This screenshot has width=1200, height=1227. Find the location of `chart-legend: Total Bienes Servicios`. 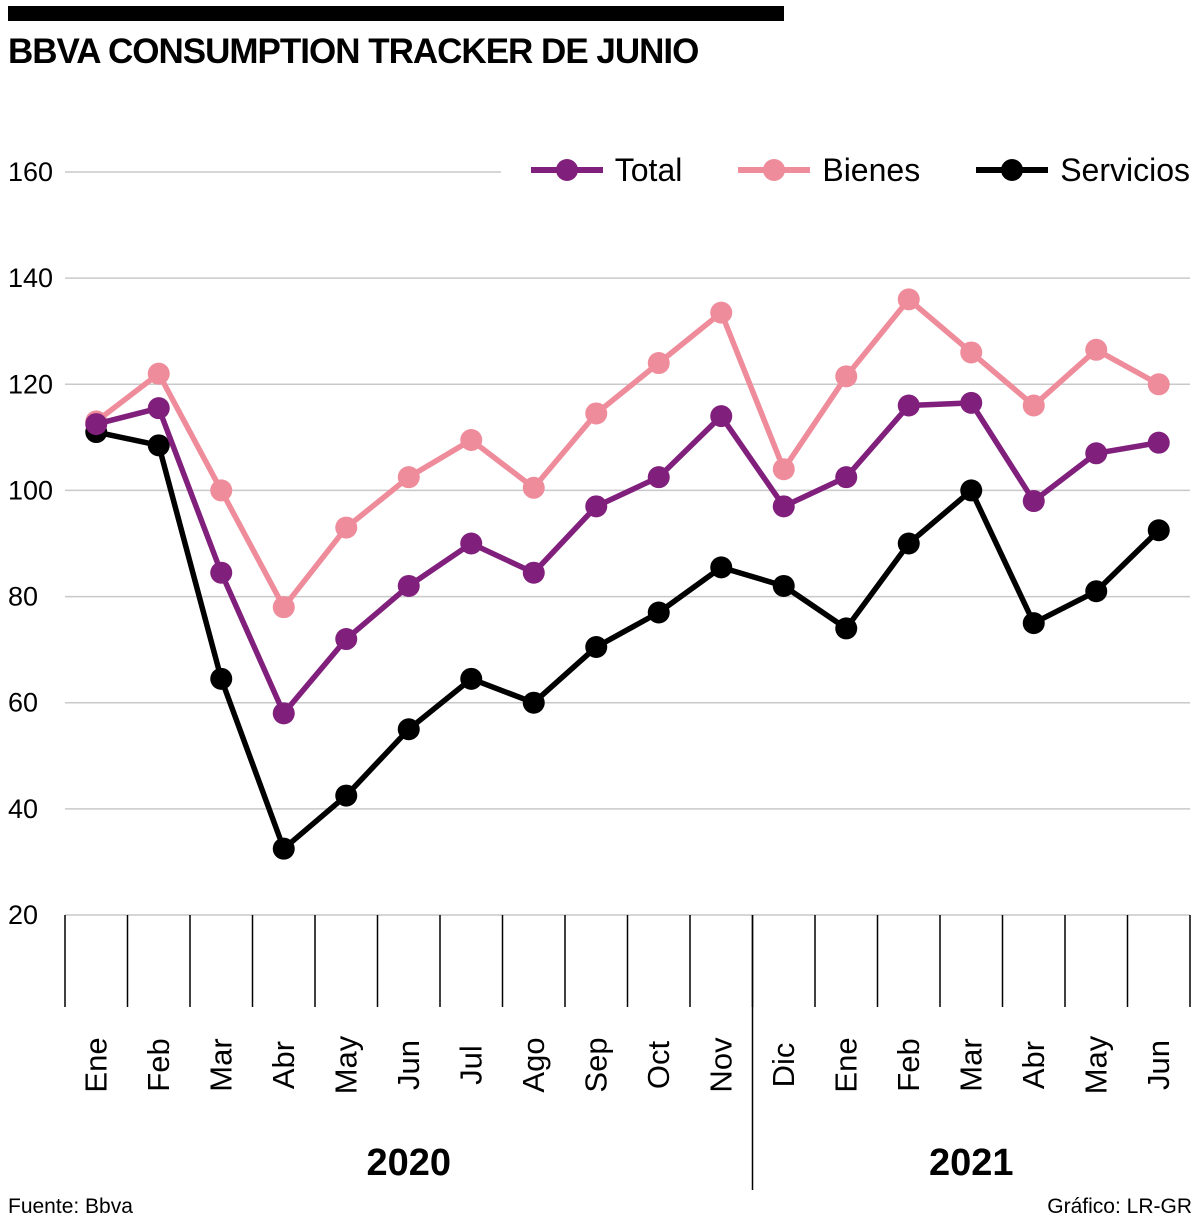

chart-legend: Total Bienes Servicios is located at coordinates (845, 170).